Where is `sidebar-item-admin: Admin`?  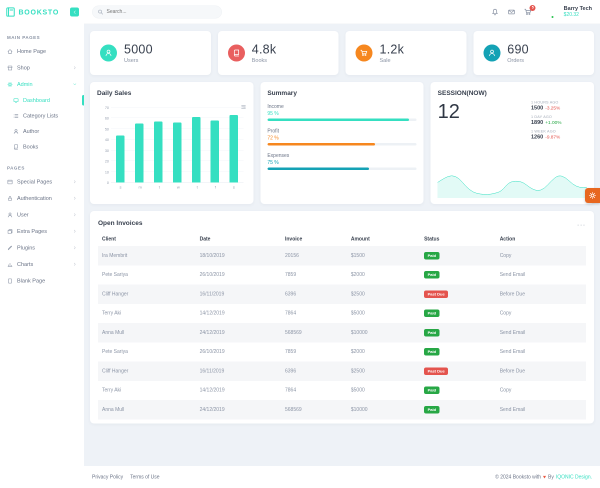
sidebar-item-admin: Admin is located at coordinates (42, 84).